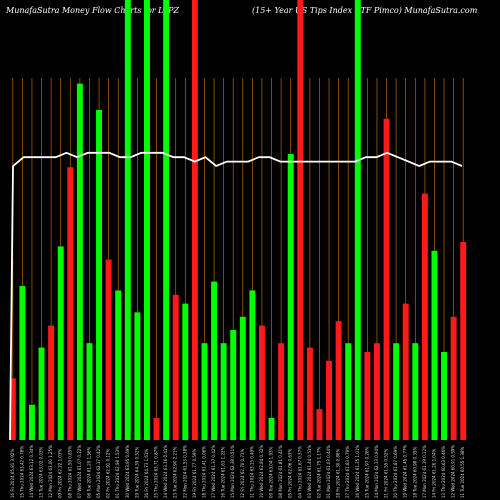 The height and width of the screenshot is (500, 500). I want to click on x-tick-label: 30 Wed 2024 63.95 0.69%, so click(127, 471).